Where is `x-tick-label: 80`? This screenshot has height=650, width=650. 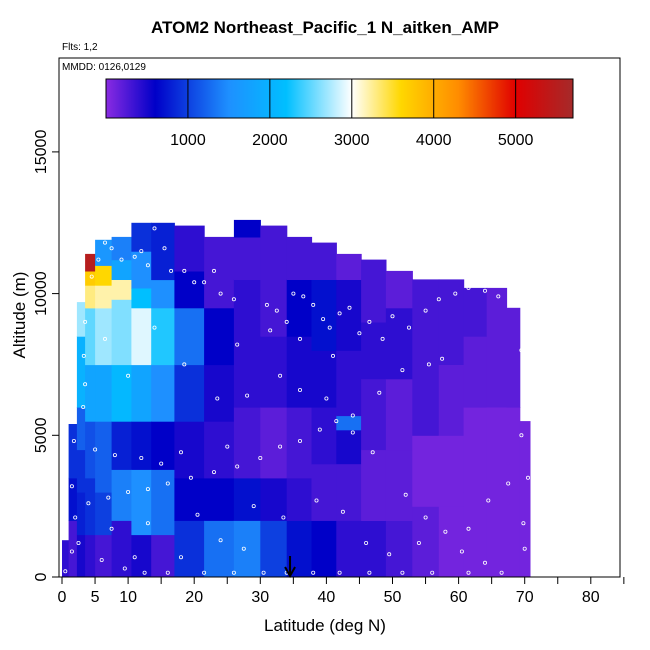
x-tick-label: 80 is located at coordinates (591, 597).